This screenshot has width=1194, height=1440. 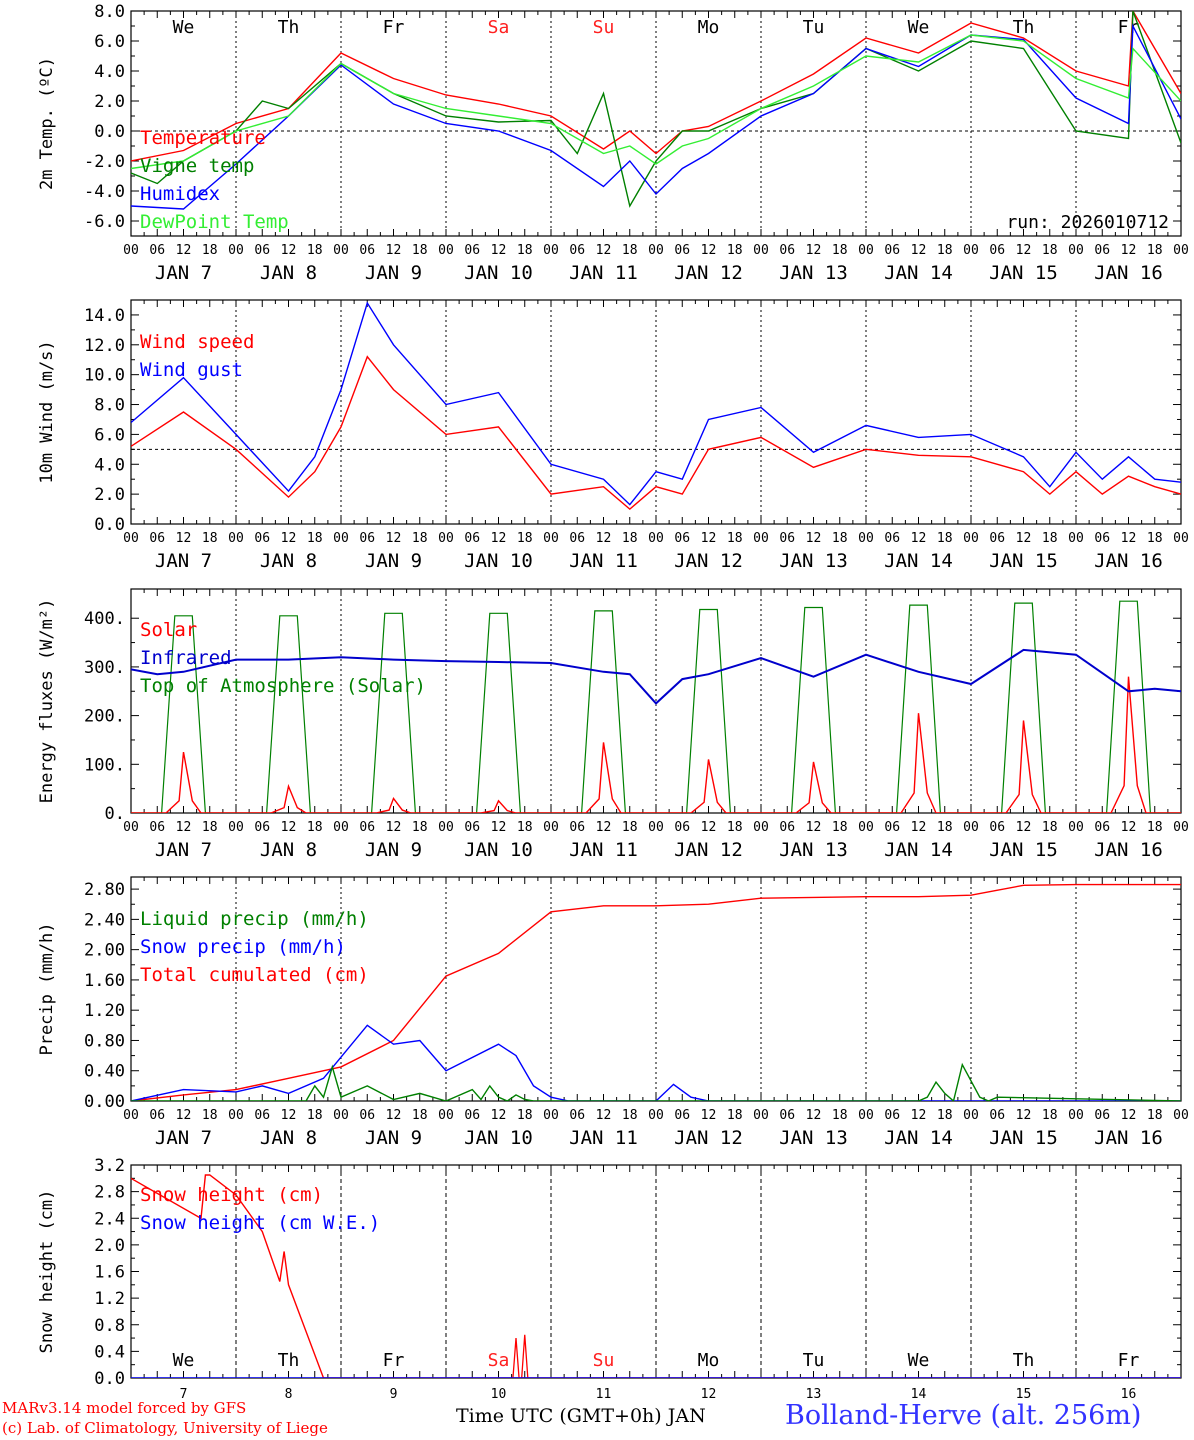 I want to click on y-tick-label: 400., so click(x=104, y=619).